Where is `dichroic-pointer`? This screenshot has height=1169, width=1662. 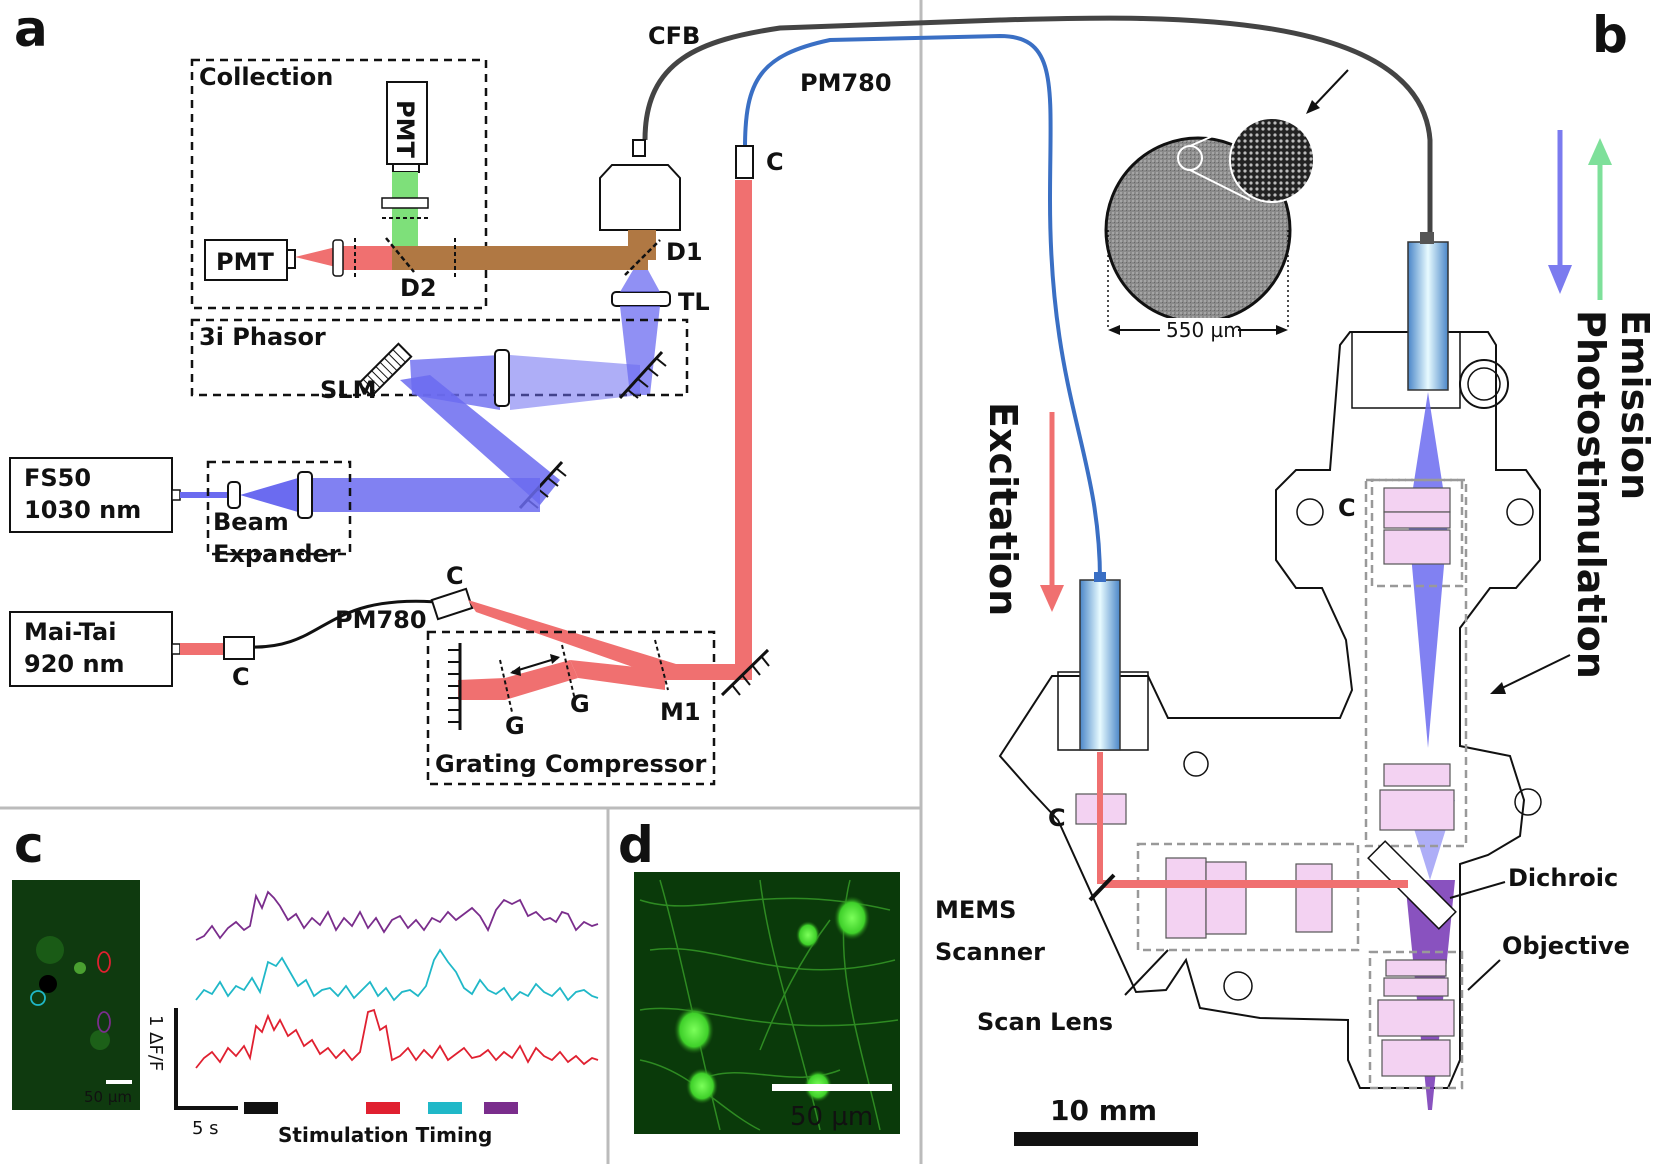
dichroic-pointer is located at coordinates (1477, 890).